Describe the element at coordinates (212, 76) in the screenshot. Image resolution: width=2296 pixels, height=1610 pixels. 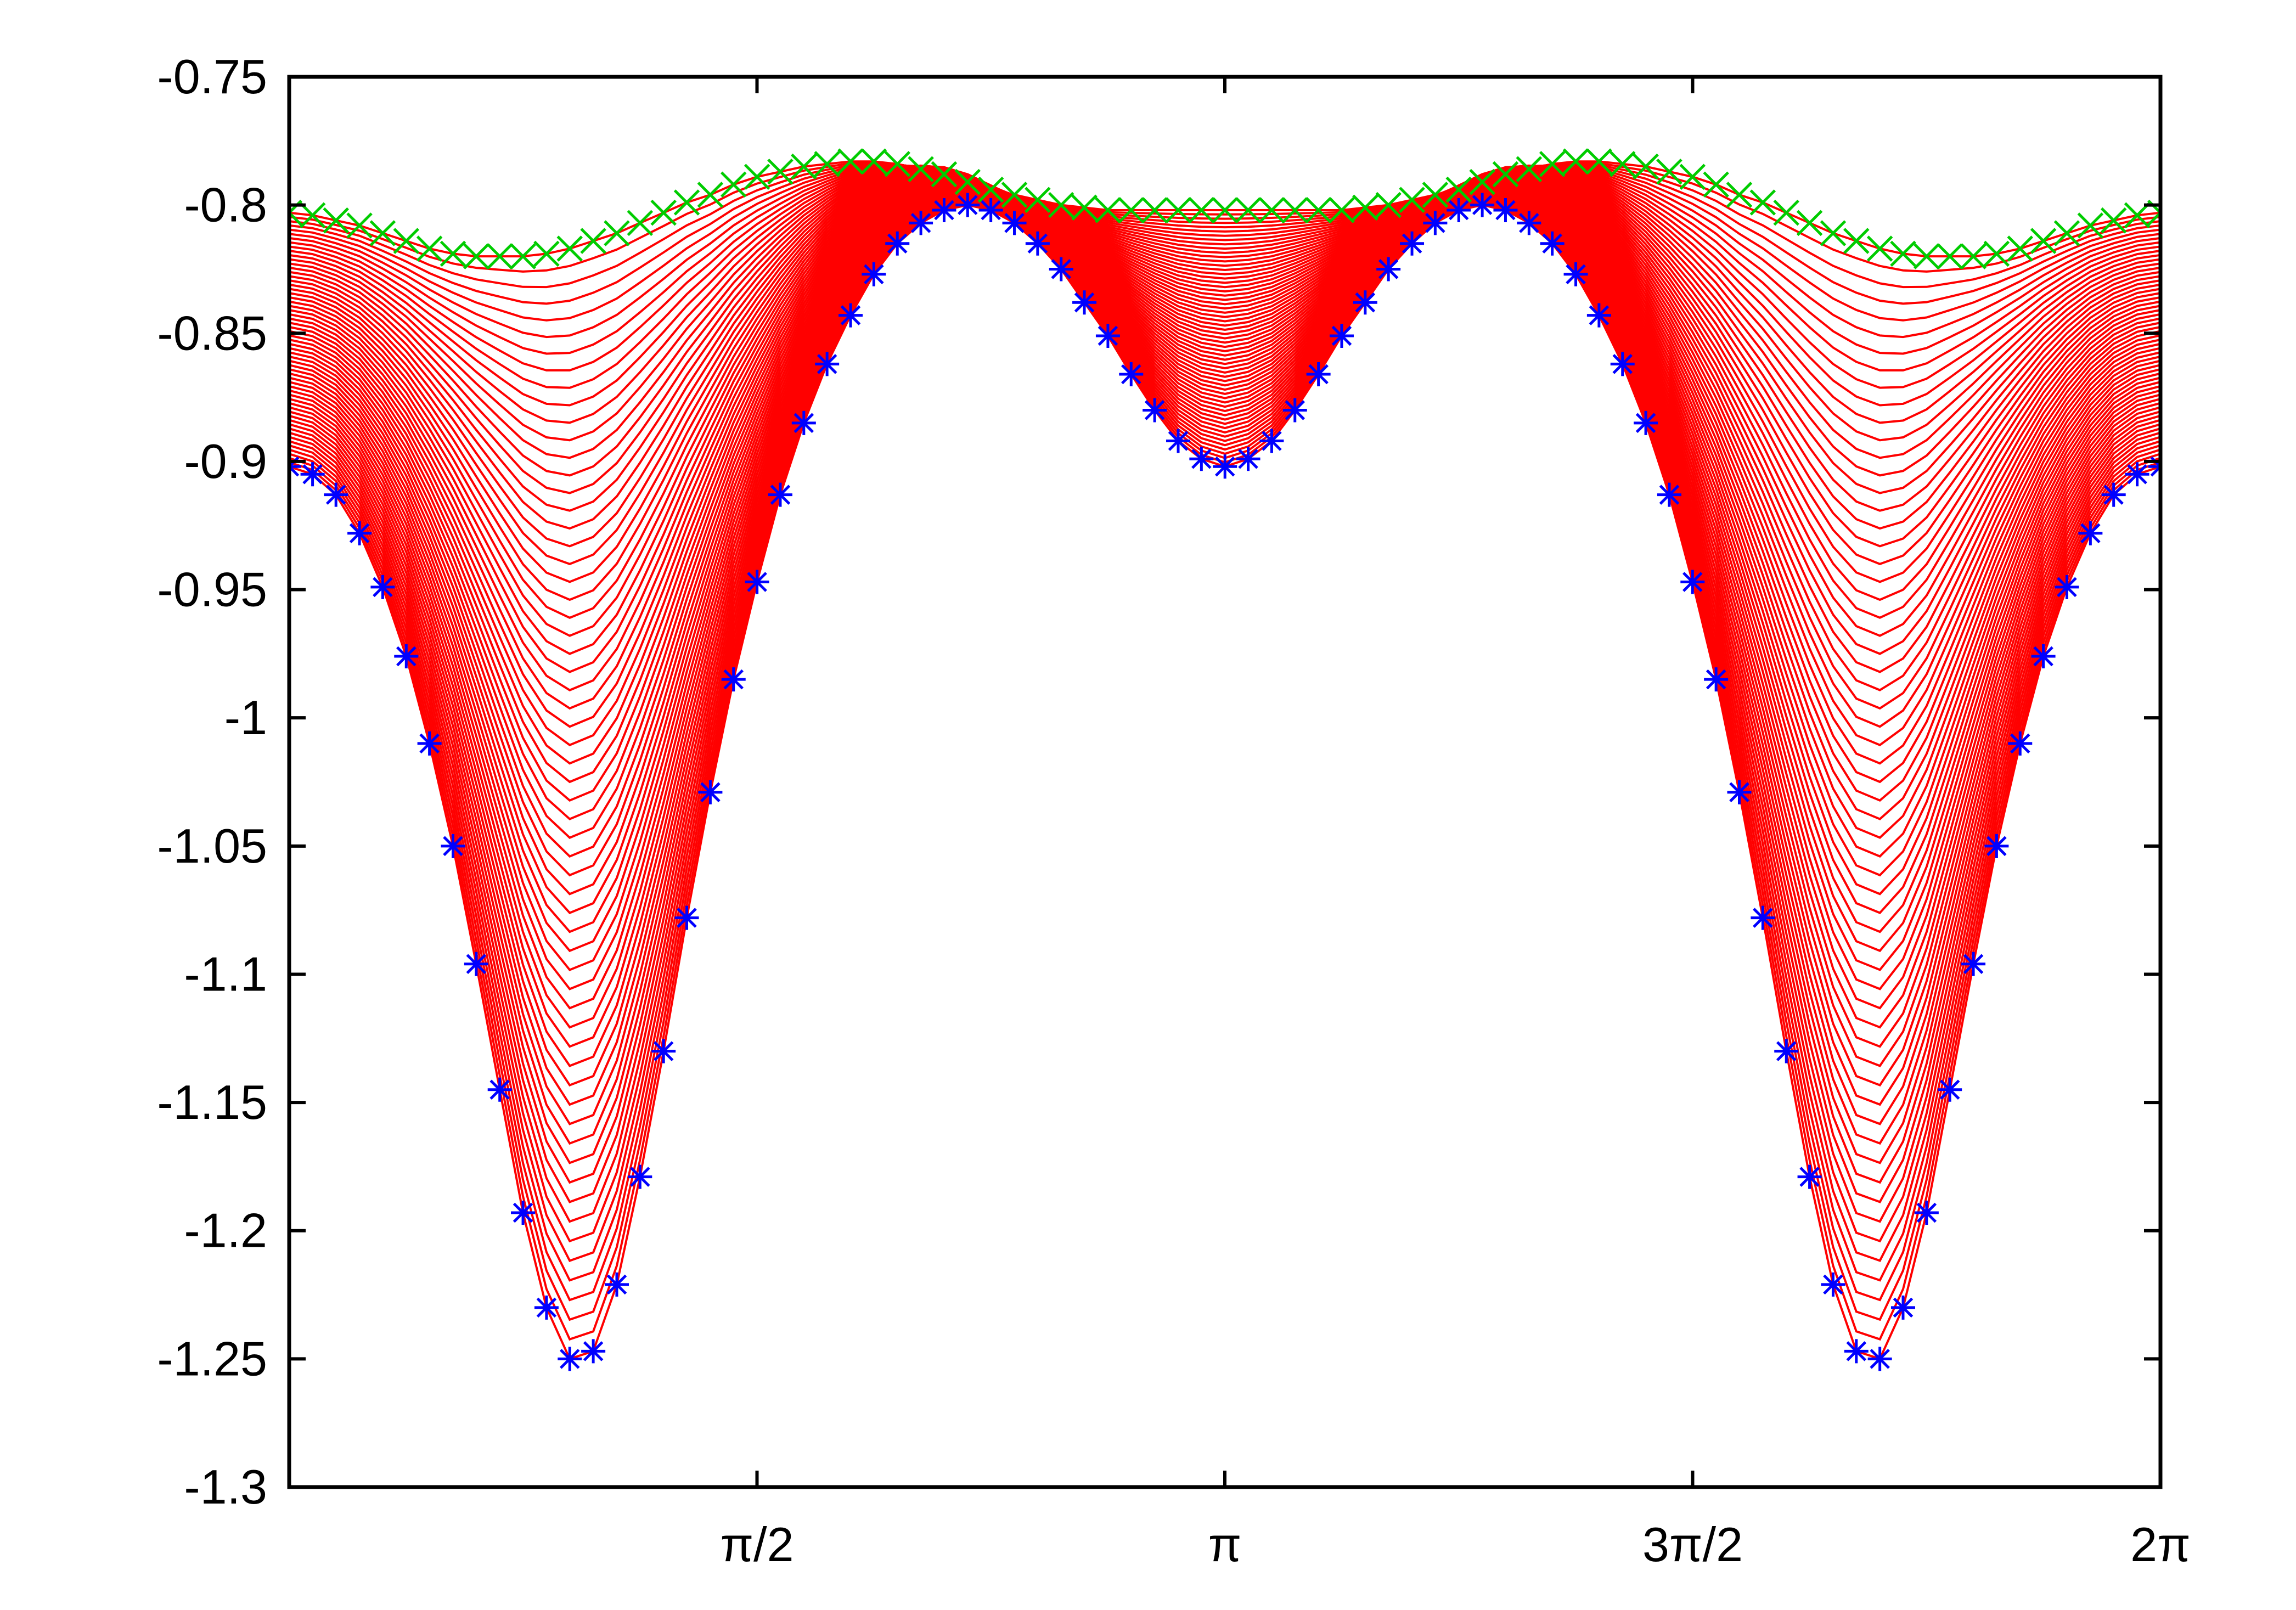
I see `y-tick-label: -0.75` at that location.